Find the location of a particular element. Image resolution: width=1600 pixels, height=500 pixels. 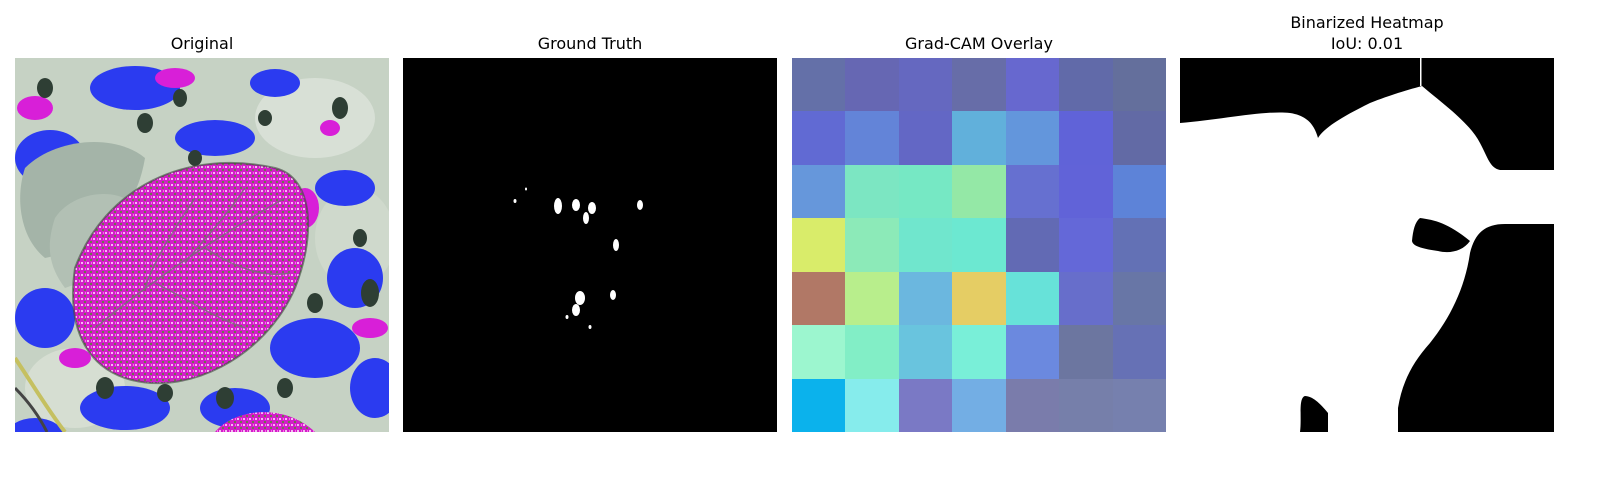

gradcam-cell-r1-c4 is located at coordinates (1032, 138).